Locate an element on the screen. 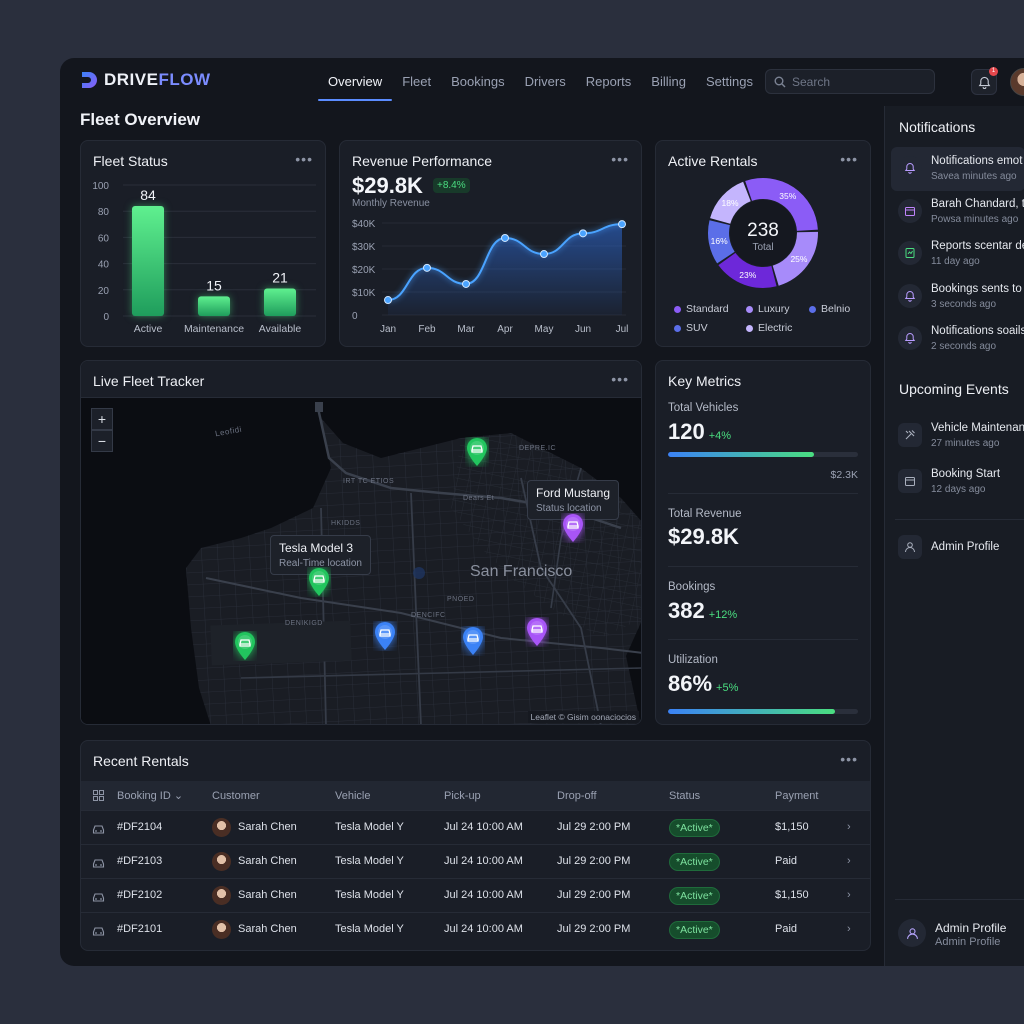 The width and height of the screenshot is (1024, 1024). bar-maintenance is located at coordinates (214, 306).